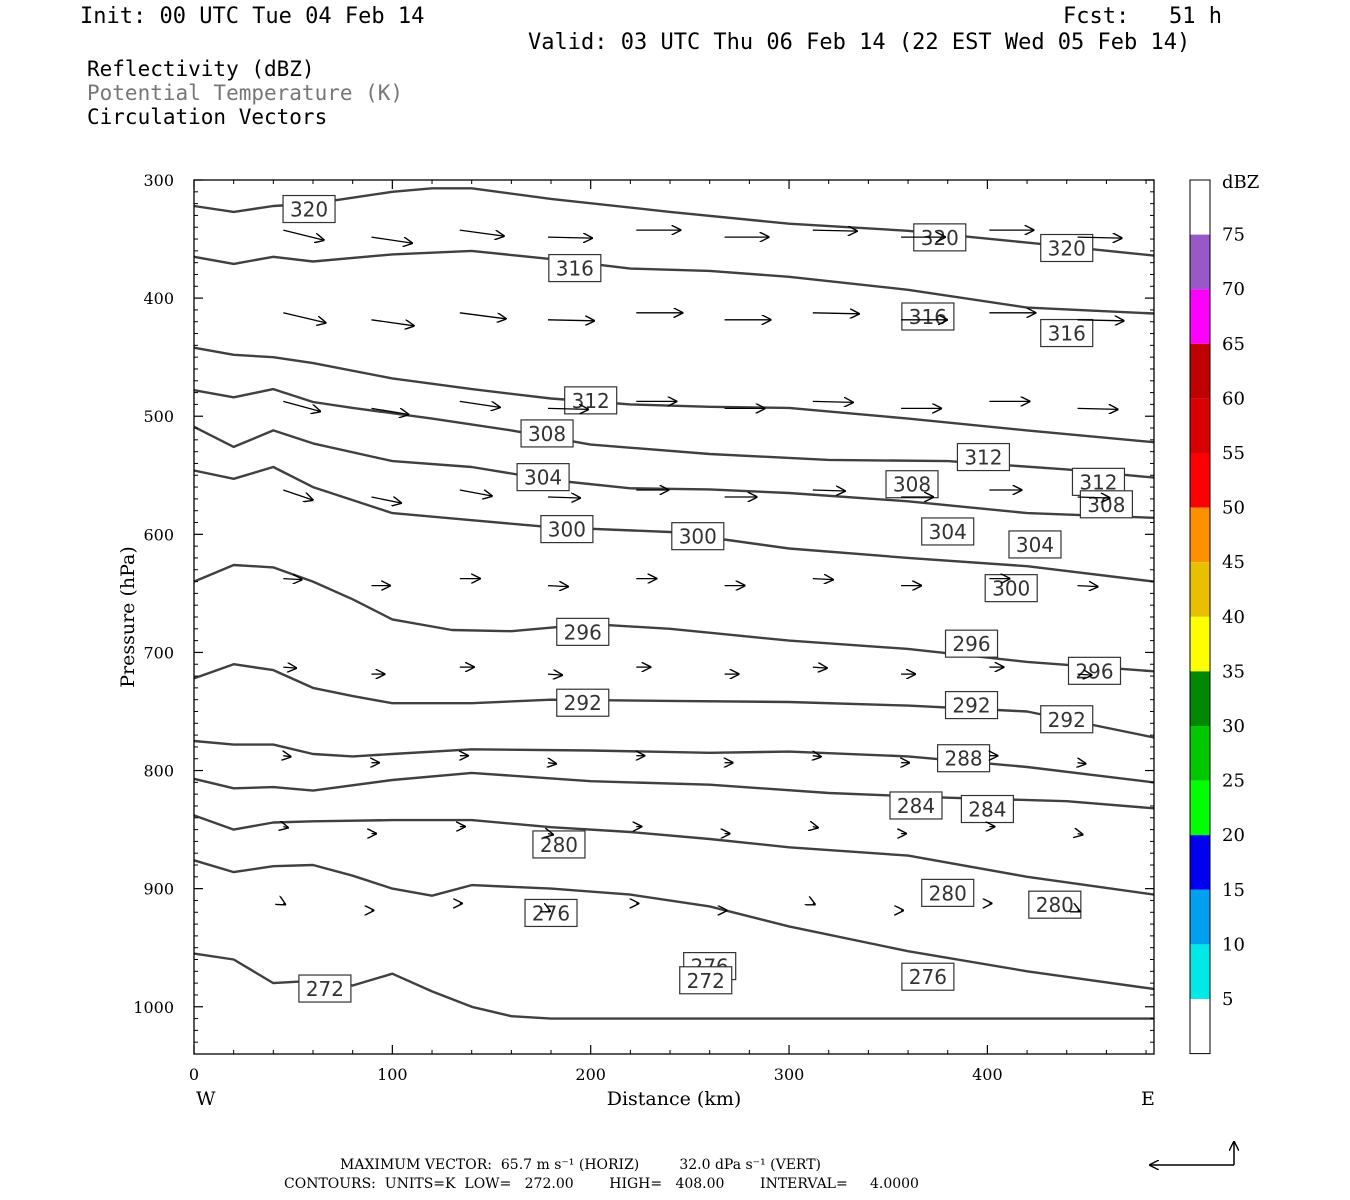 This screenshot has width=1350, height=1200. Describe the element at coordinates (1233, 617) in the screenshot. I see `colorbar-label: 40` at that location.